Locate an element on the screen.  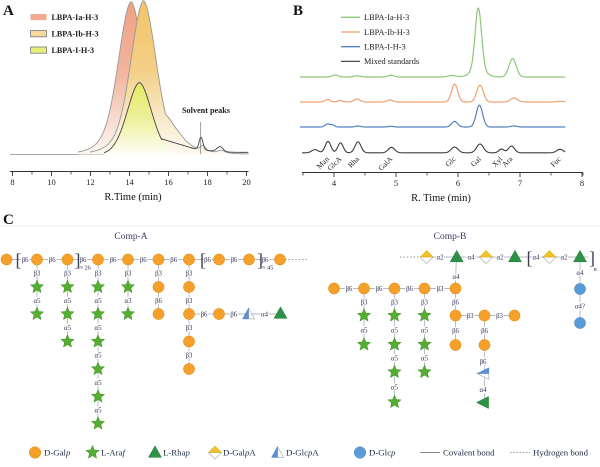
svg-text: Comp-B is located at coordinates (450, 237).